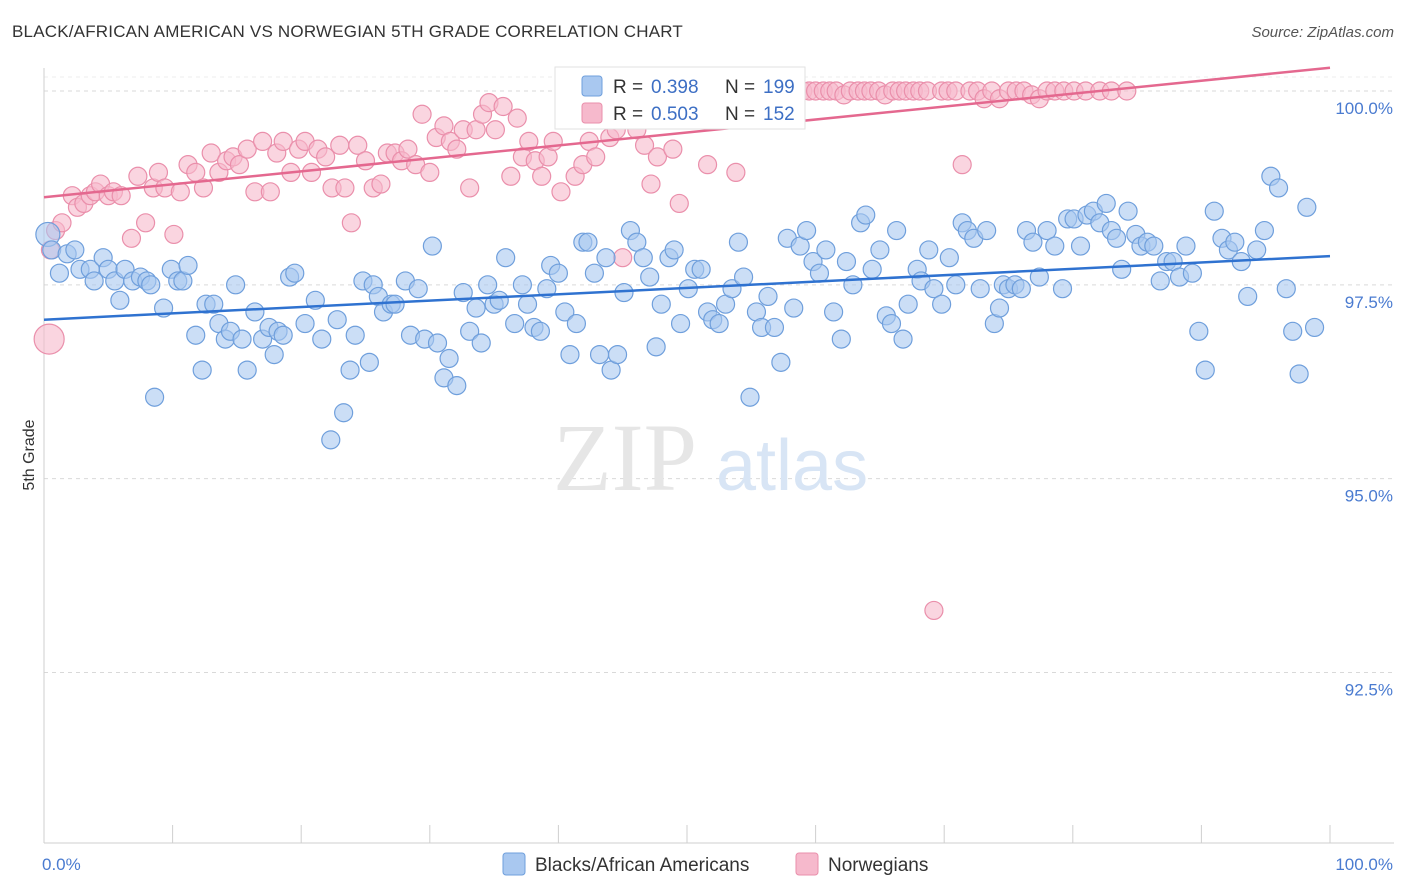 The image size is (1406, 892). I want to click on trend-line-pink, so click(687, 132).